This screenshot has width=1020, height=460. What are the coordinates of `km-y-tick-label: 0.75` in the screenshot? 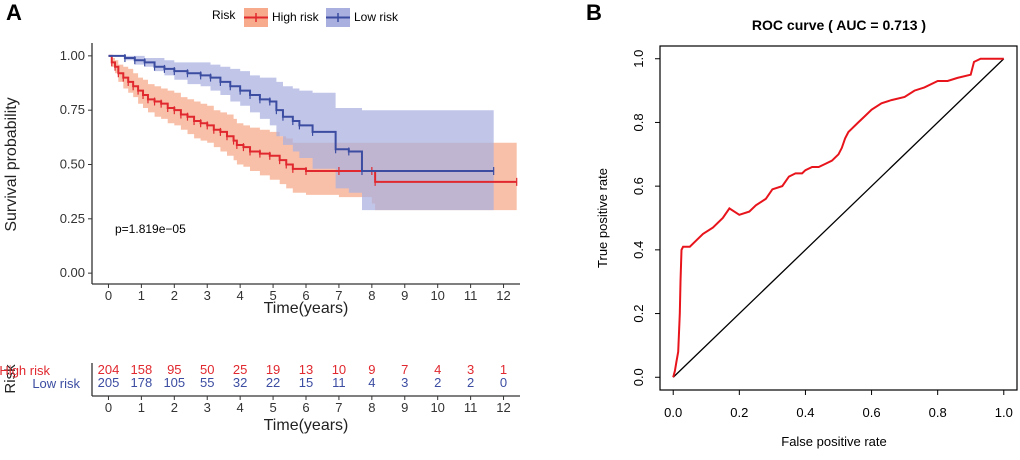 It's located at (72, 109).